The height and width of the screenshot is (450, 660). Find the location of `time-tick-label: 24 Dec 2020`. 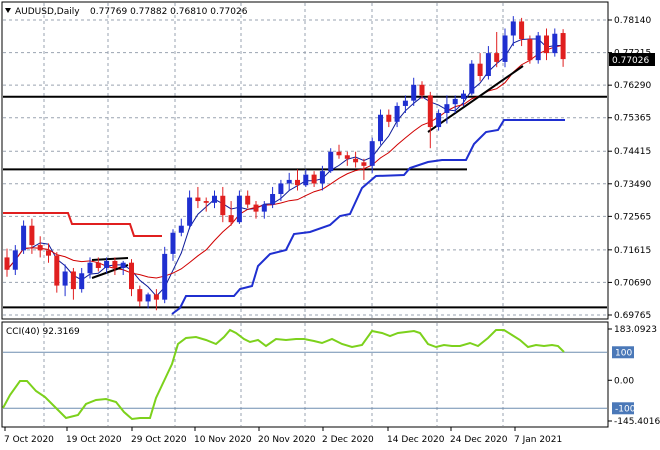

time-tick-label: 24 Dec 2020 is located at coordinates (479, 440).